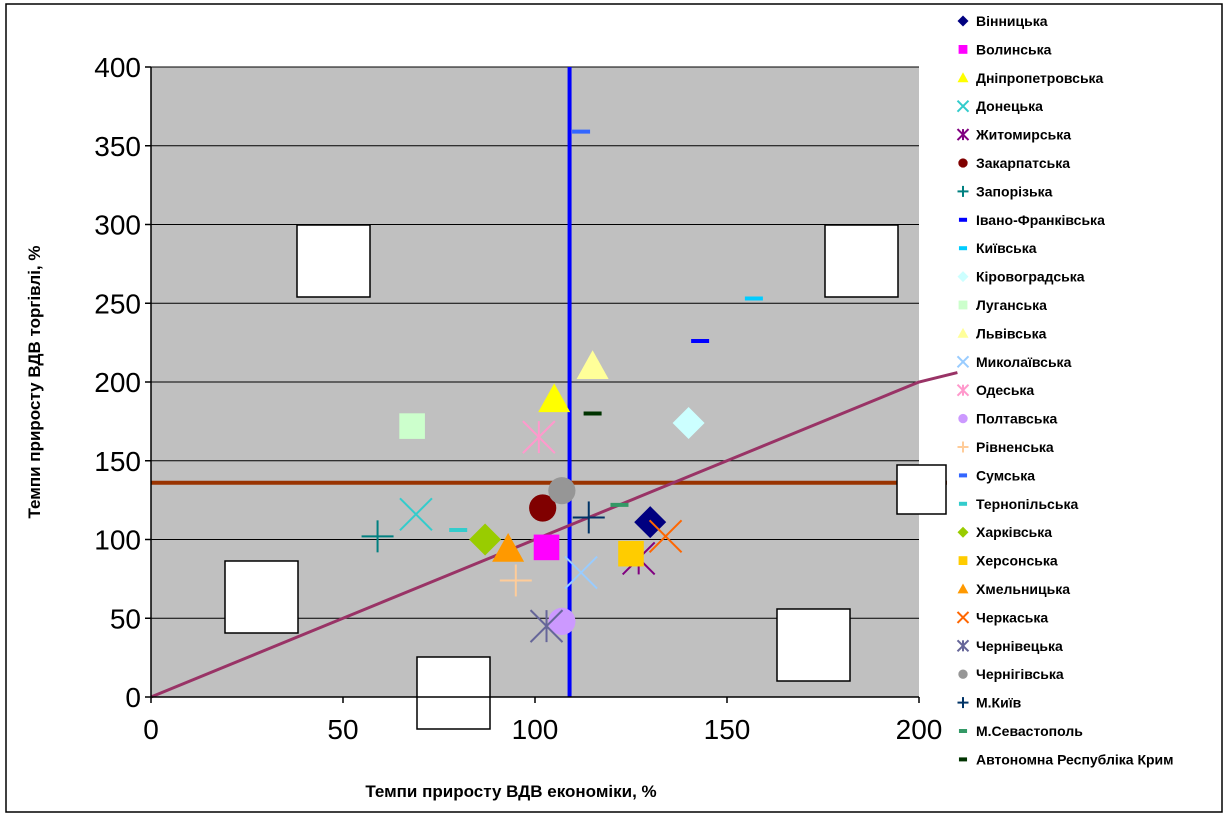 This screenshot has height=816, width=1227. Describe the element at coordinates (1009, 106) in the screenshot. I see `legend-label: Донецька` at that location.